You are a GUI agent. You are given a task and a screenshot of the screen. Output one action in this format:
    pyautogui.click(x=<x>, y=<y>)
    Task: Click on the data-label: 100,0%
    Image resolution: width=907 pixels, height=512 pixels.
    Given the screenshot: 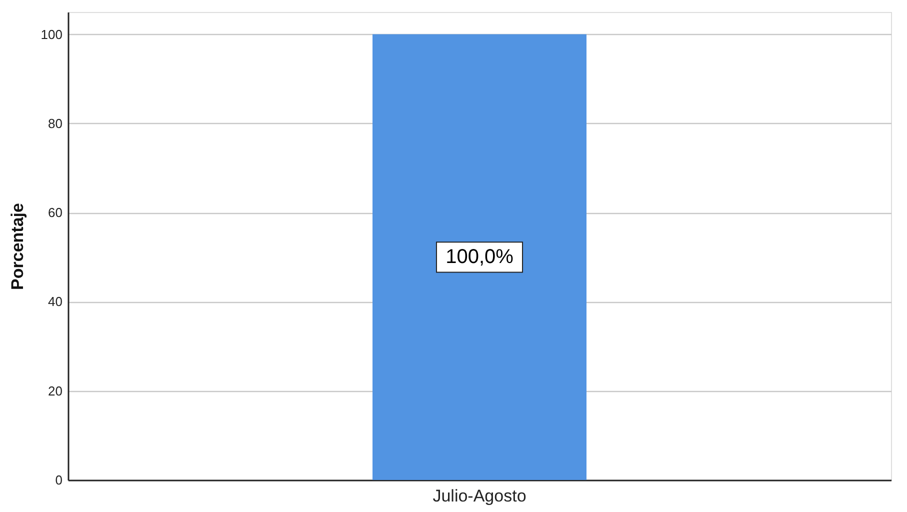 What is the action you would take?
    pyautogui.click(x=480, y=257)
    